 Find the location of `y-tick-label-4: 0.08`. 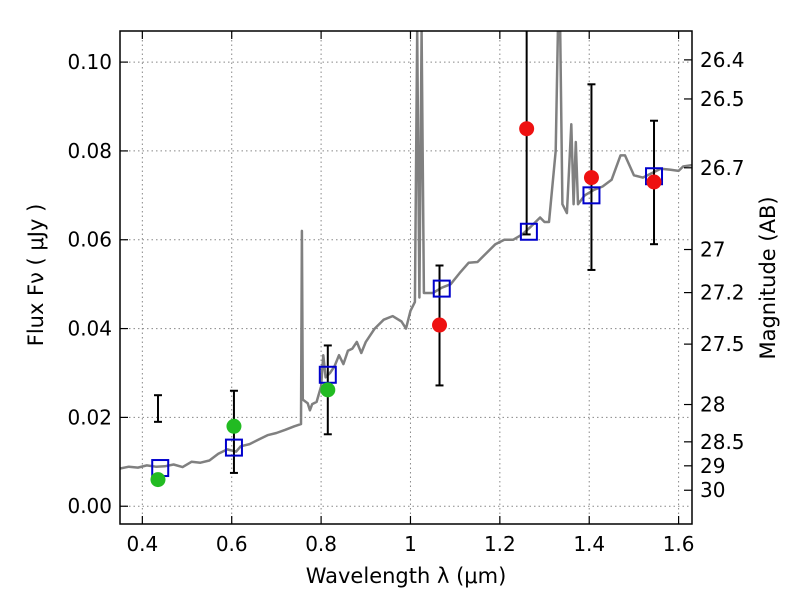

y-tick-label-4: 0.08 is located at coordinates (89, 151).